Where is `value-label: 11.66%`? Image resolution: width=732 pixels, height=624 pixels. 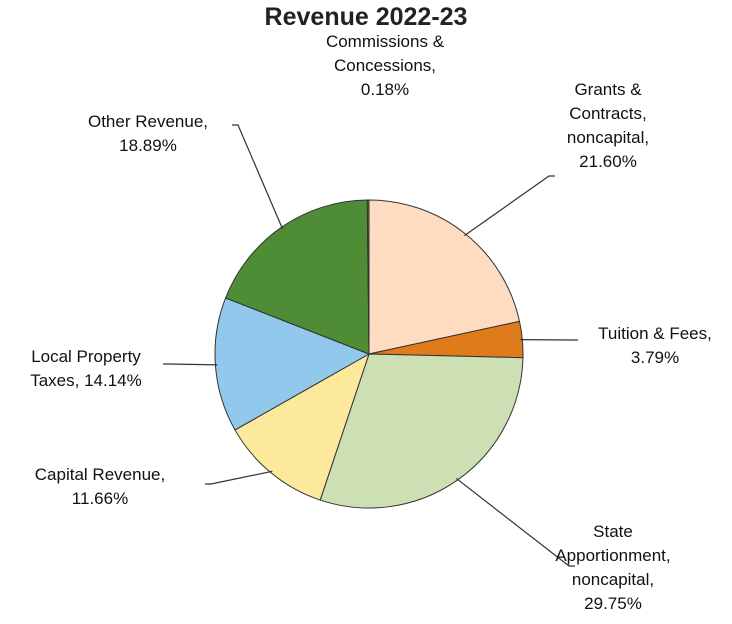 value-label: 11.66% is located at coordinates (100, 498).